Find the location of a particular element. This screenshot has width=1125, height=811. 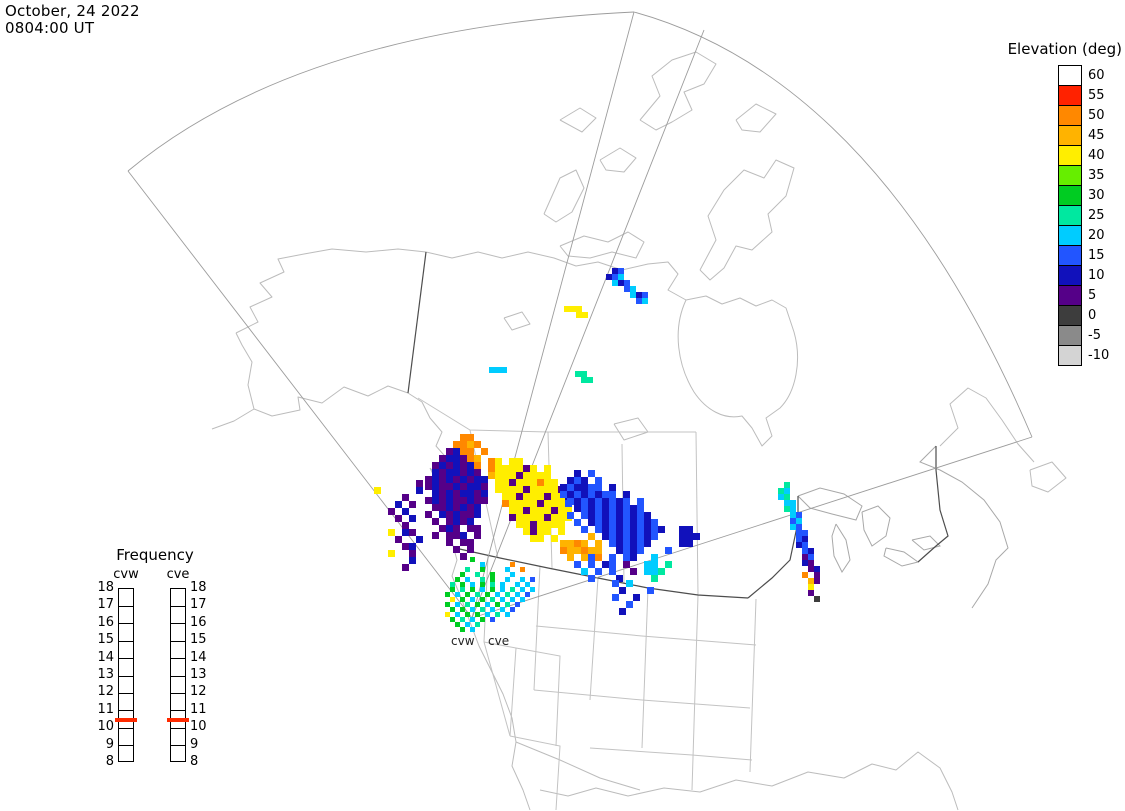

elevation-legend-entry: 35 is located at coordinates (1064, 175).